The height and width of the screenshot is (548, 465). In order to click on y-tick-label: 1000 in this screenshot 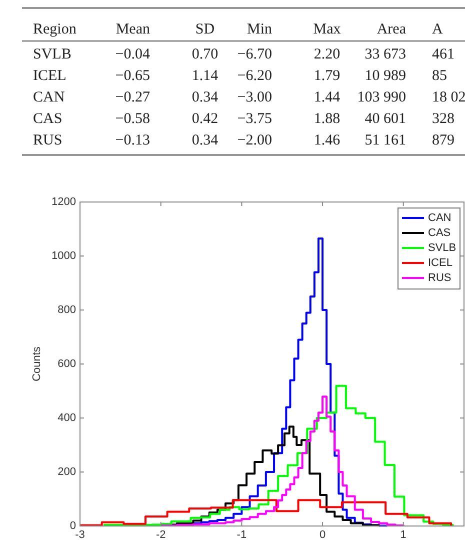, I will do `click(64, 256)`.